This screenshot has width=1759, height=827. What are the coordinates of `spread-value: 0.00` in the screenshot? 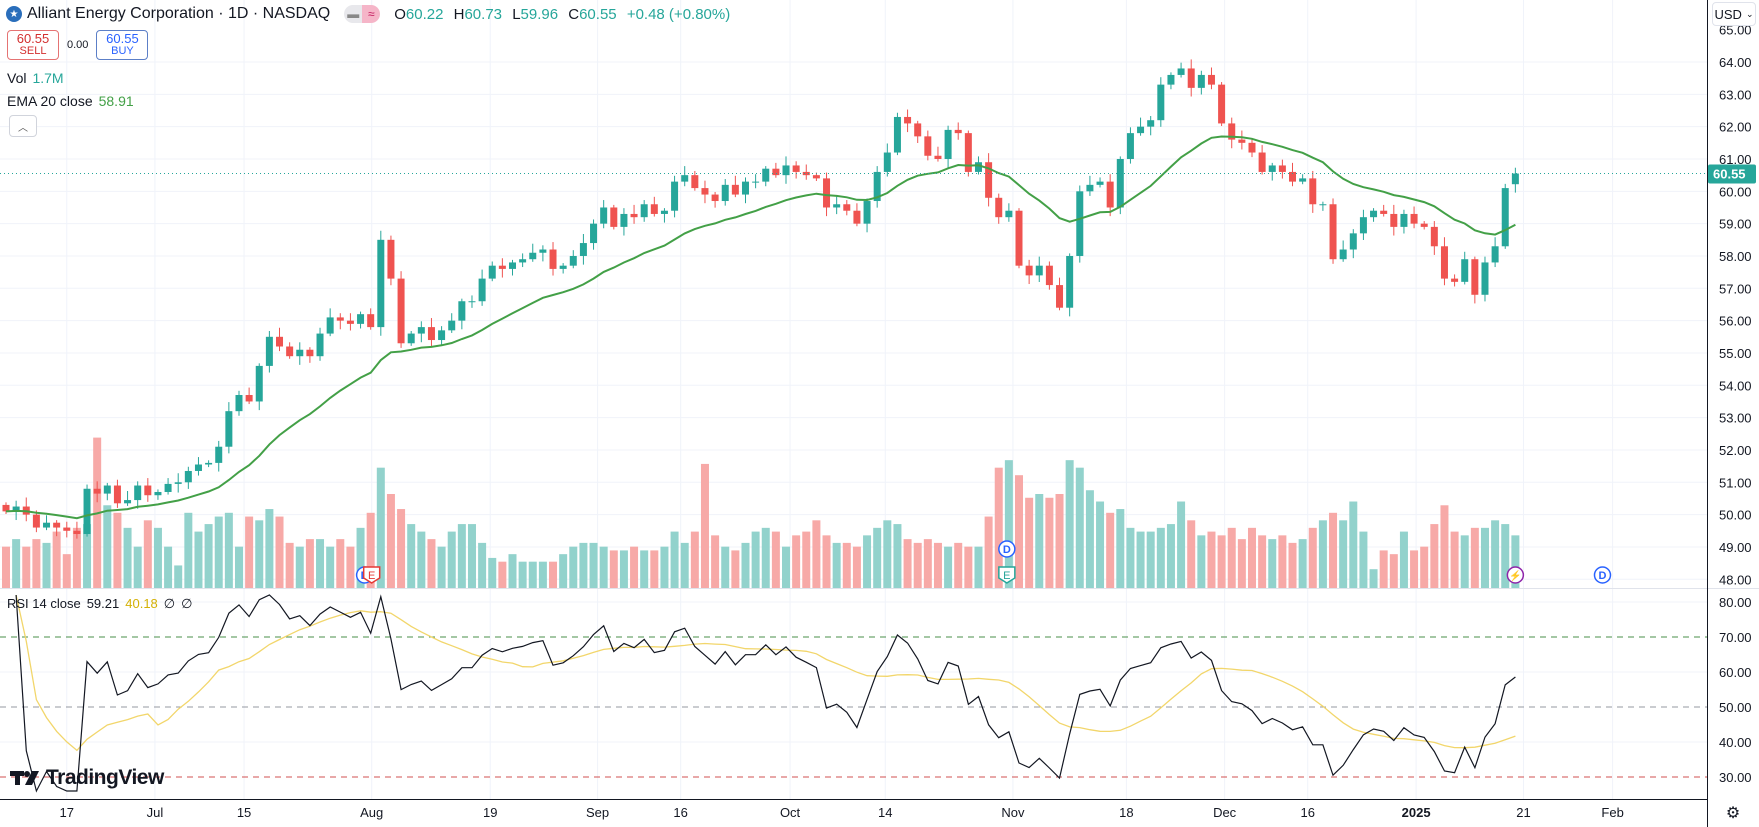 It's located at (78, 45).